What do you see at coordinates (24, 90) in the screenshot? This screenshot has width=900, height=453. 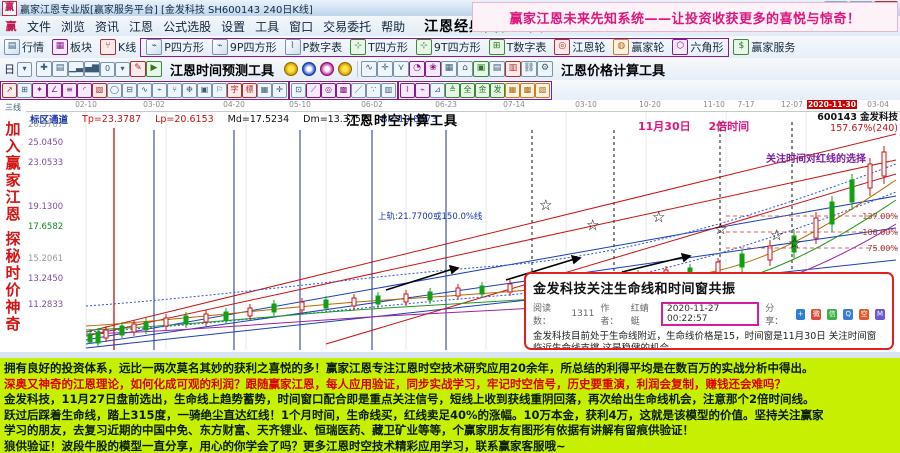 I see `grid-icon: ⊞` at bounding box center [24, 90].